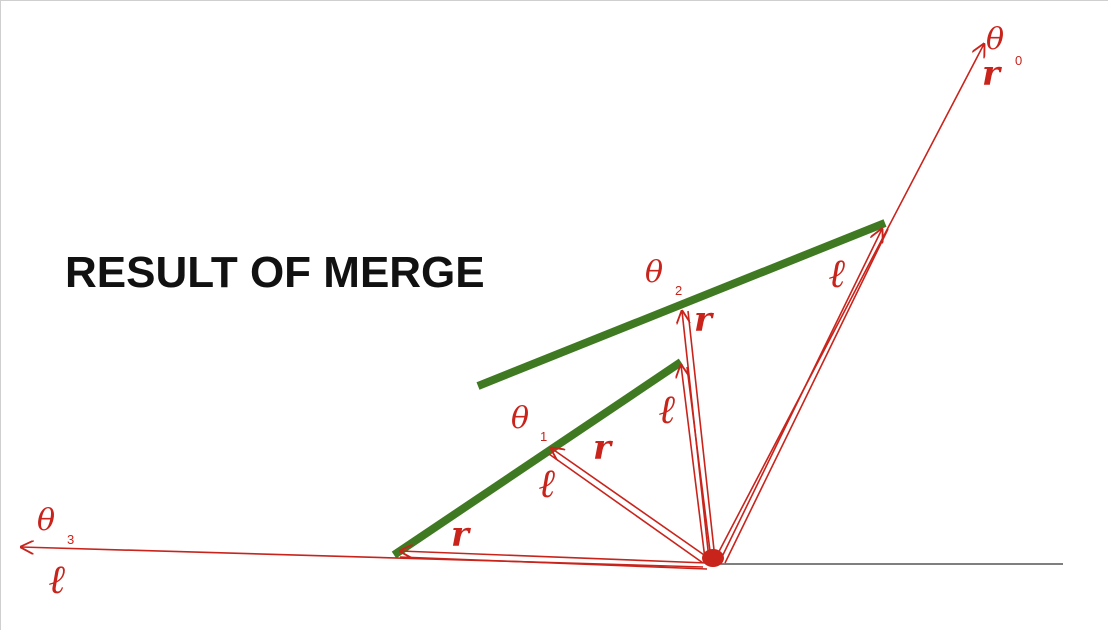 Image resolution: width=1108 pixels, height=631 pixels. I want to click on ray-lower-right-a, so click(693, 462).